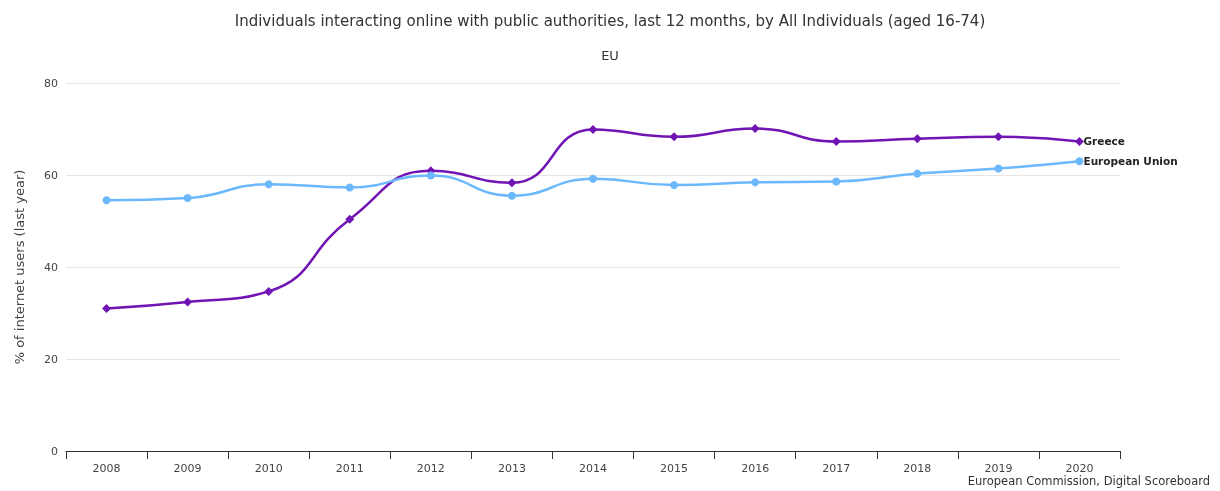 This screenshot has height=491, width=1220. I want to click on y-tick-label: 60, so click(51, 175).